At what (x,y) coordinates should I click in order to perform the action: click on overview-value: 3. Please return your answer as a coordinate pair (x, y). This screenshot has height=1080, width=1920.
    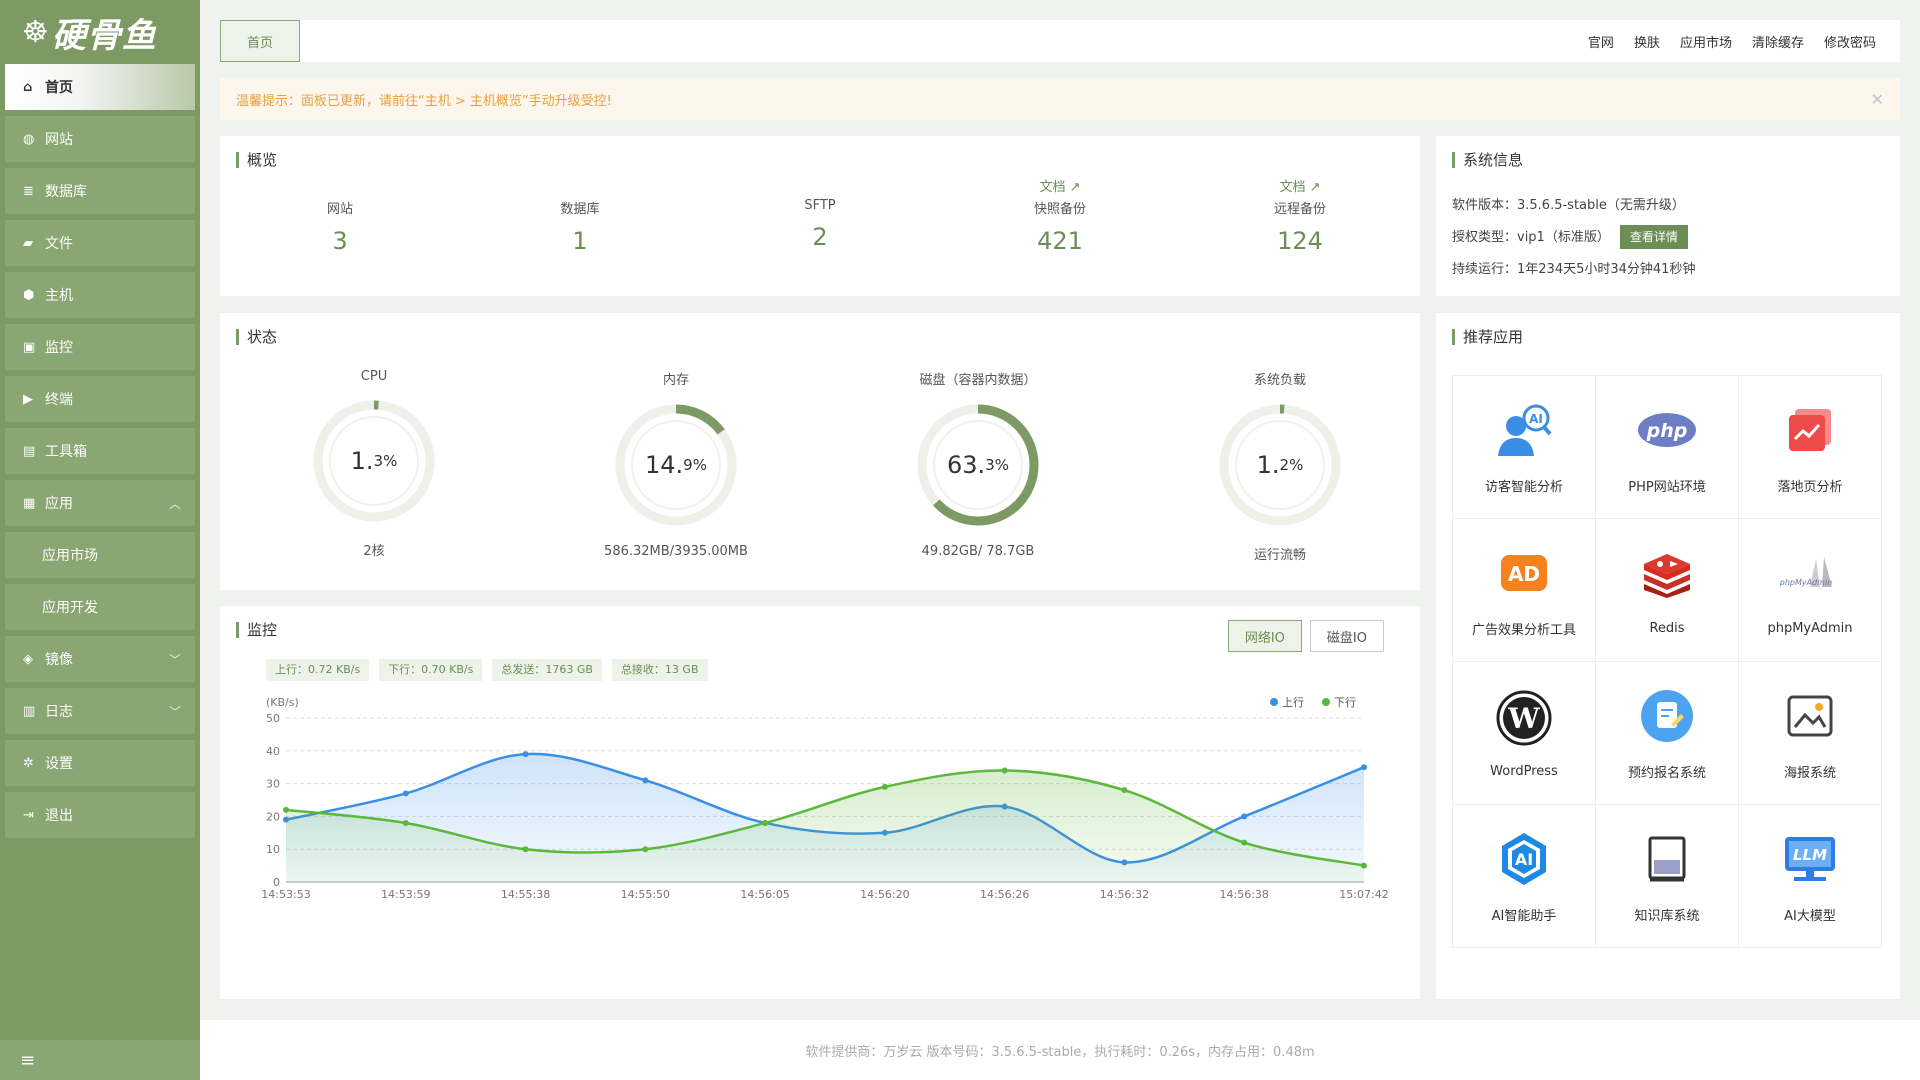
    Looking at the image, I should click on (340, 241).